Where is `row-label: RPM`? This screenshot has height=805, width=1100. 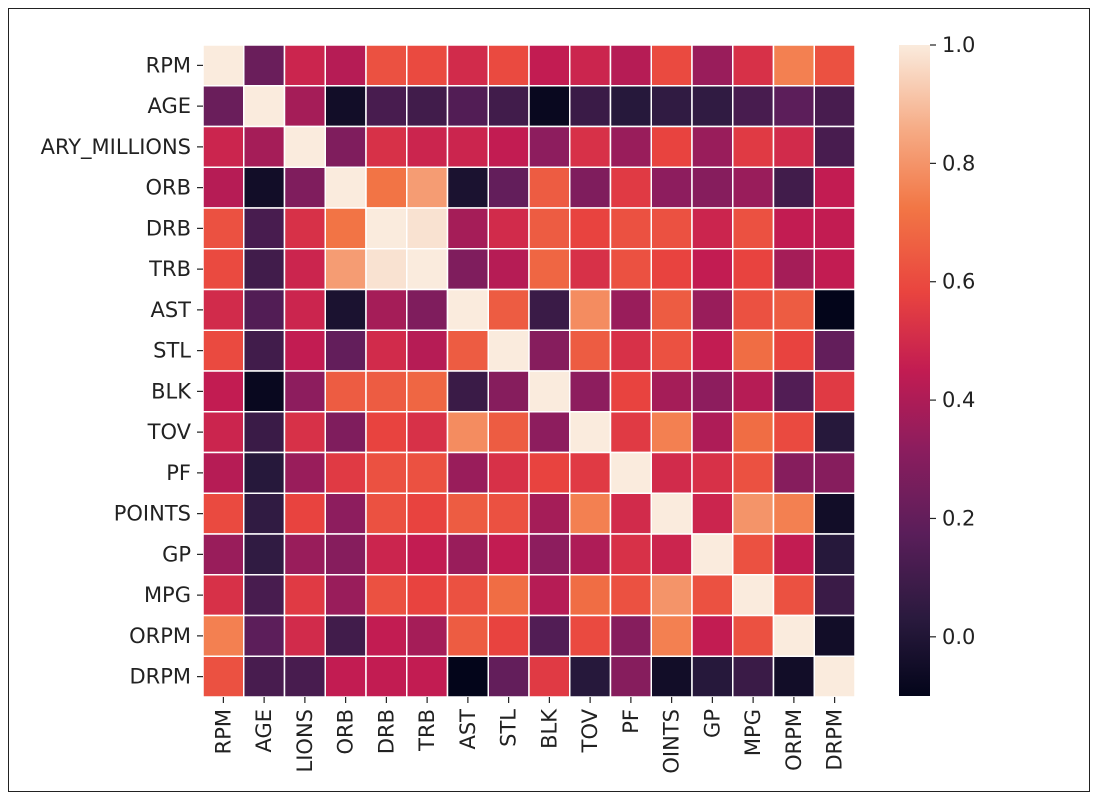
row-label: RPM is located at coordinates (168, 65).